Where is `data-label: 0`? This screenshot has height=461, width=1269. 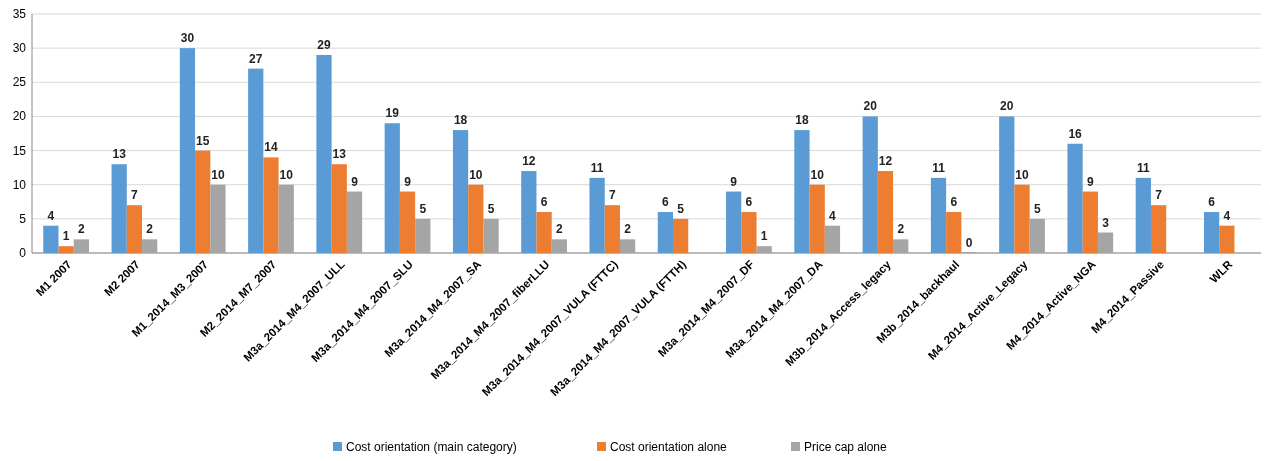 data-label: 0 is located at coordinates (969, 243).